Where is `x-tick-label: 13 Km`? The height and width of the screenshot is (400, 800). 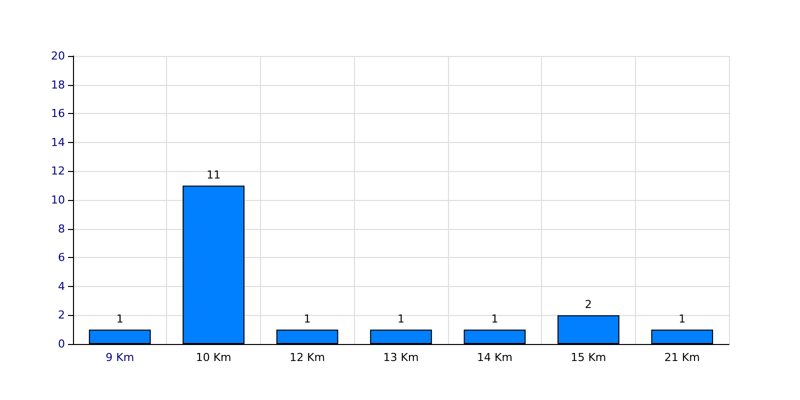 x-tick-label: 13 Km is located at coordinates (401, 357).